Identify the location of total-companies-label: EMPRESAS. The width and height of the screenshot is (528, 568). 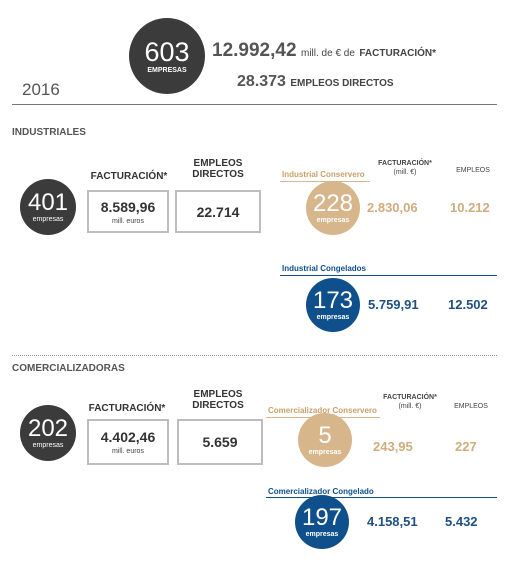
(167, 70).